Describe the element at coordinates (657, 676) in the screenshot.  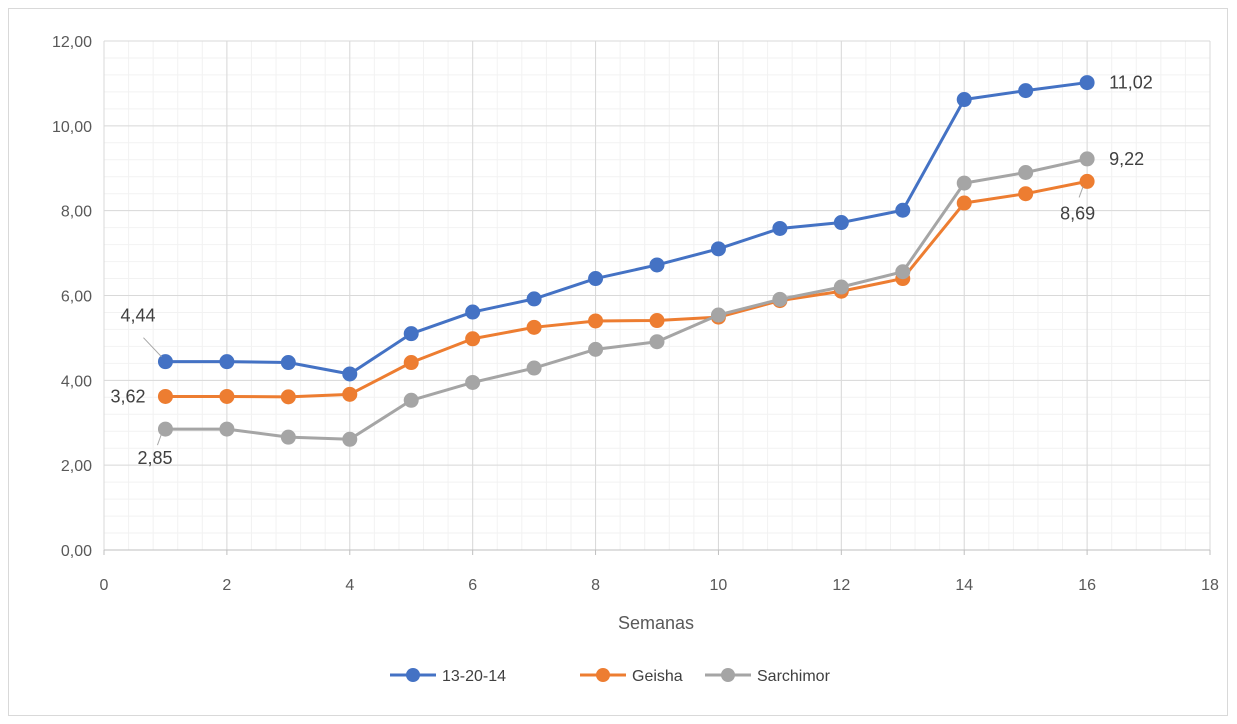
I see `legend-label: Geisha` at that location.